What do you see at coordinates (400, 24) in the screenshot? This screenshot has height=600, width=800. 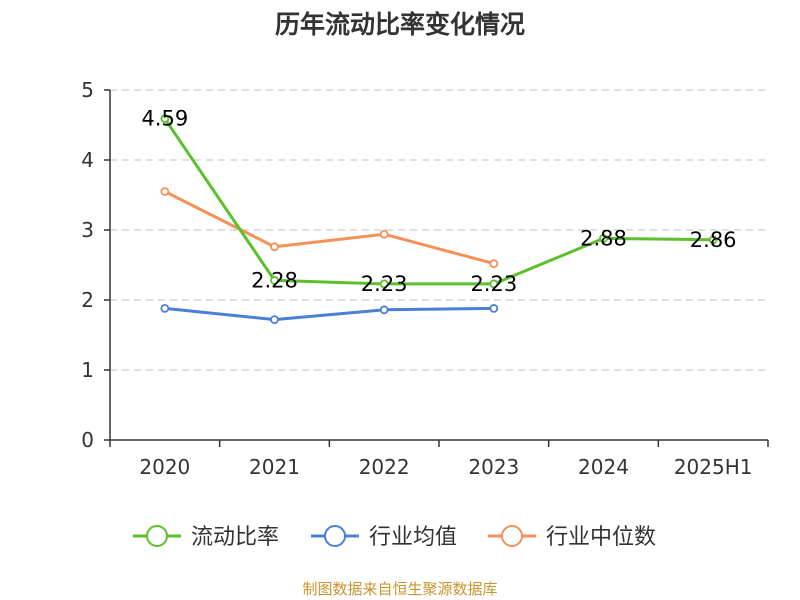 I see `chart-title: 历年流动比率变化情况` at bounding box center [400, 24].